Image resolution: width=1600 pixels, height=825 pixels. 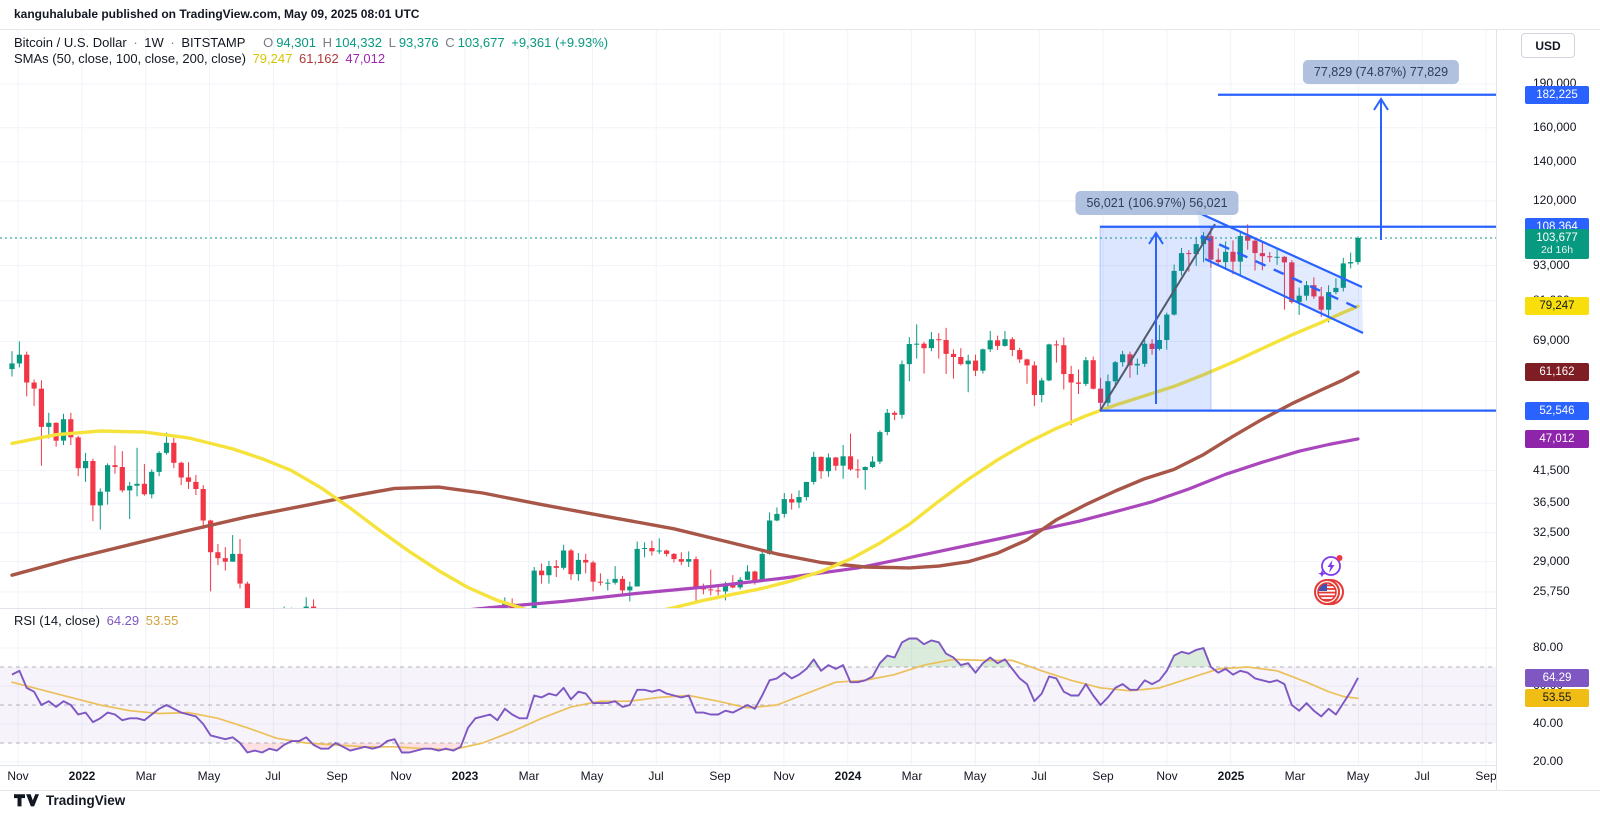 What do you see at coordinates (57, 620) in the screenshot?
I see `rsi-legend-label: RSI (14, close)` at bounding box center [57, 620].